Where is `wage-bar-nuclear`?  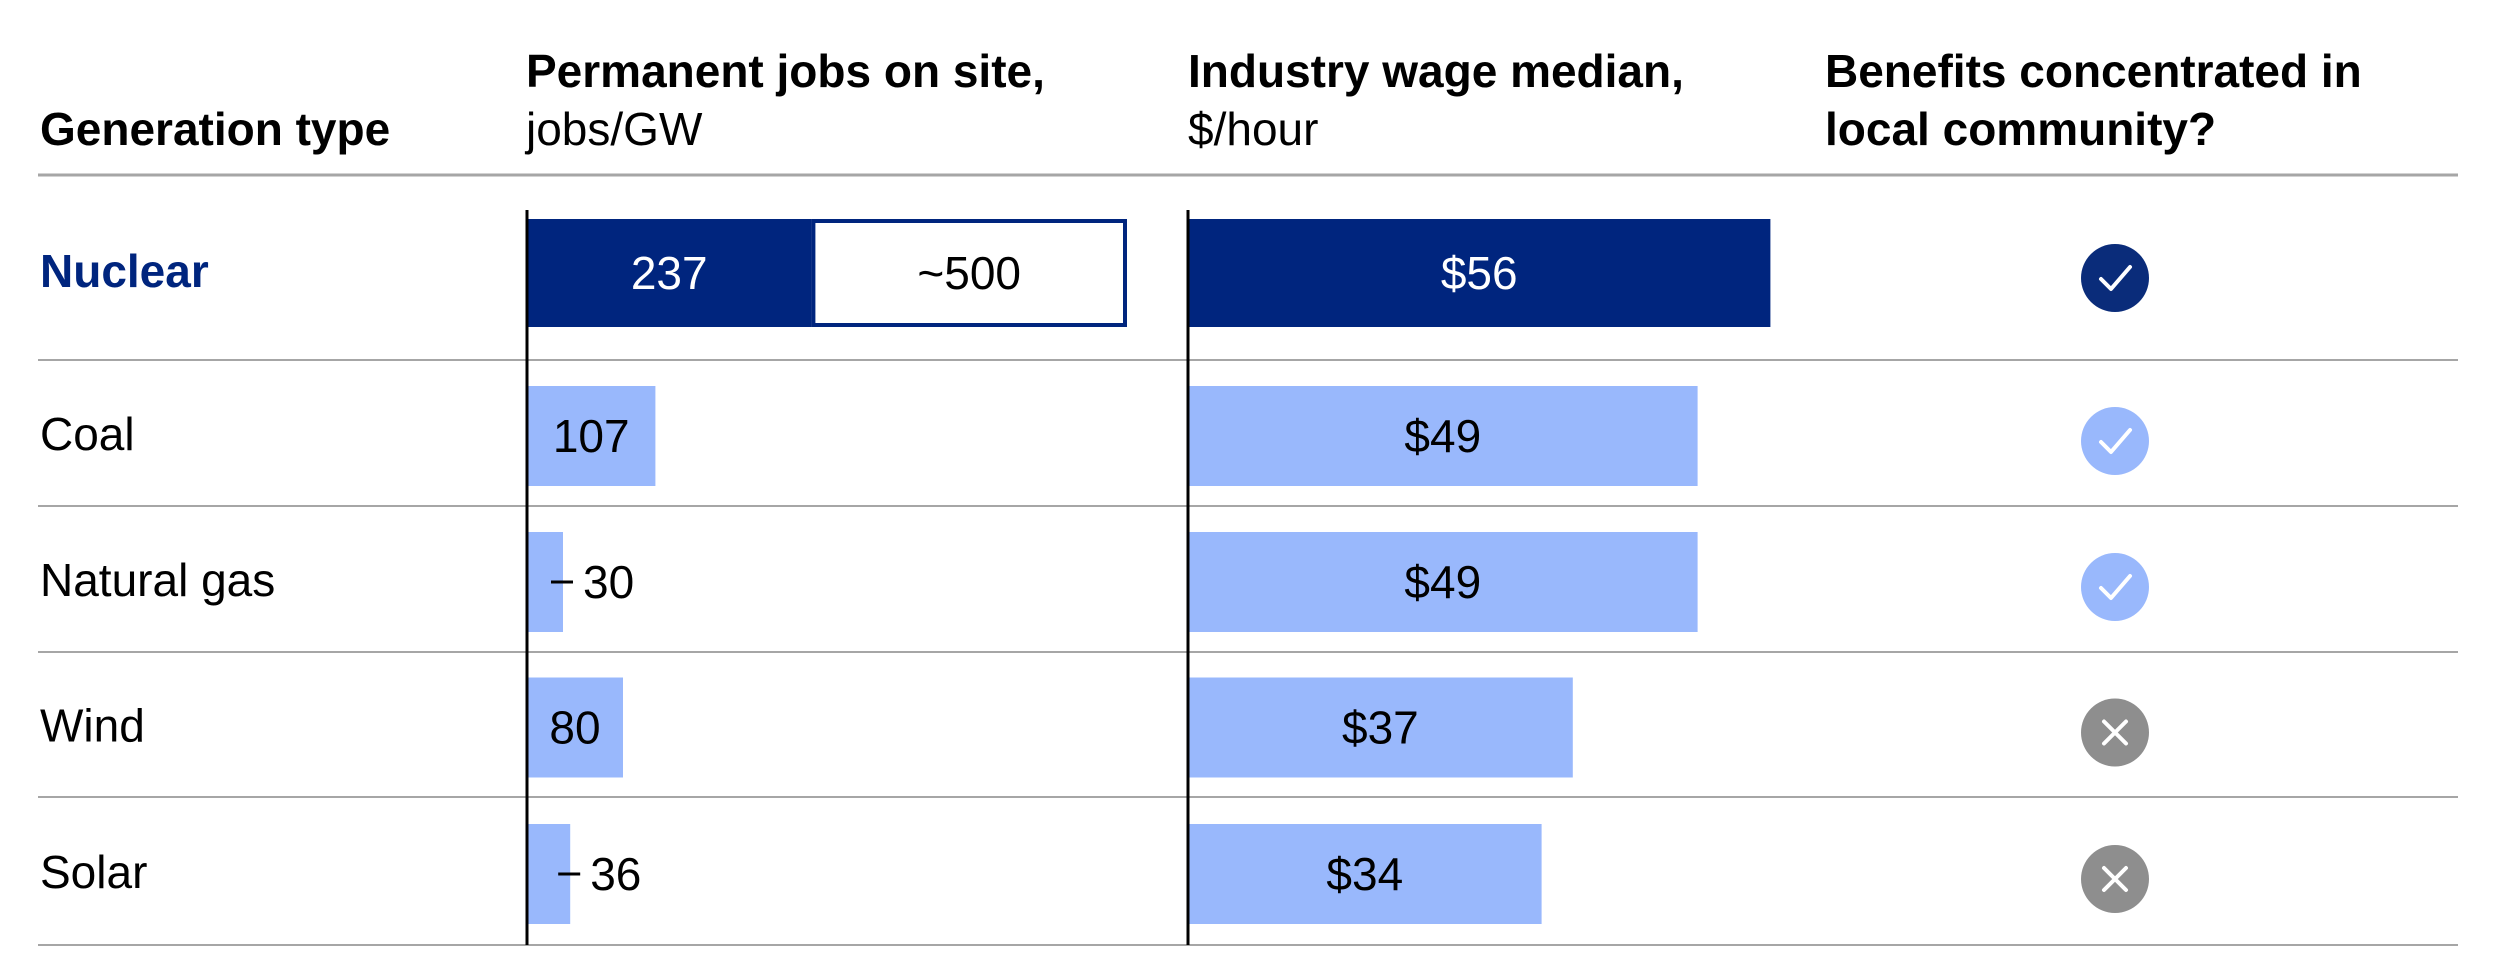
wage-bar-nuclear is located at coordinates (1479, 273).